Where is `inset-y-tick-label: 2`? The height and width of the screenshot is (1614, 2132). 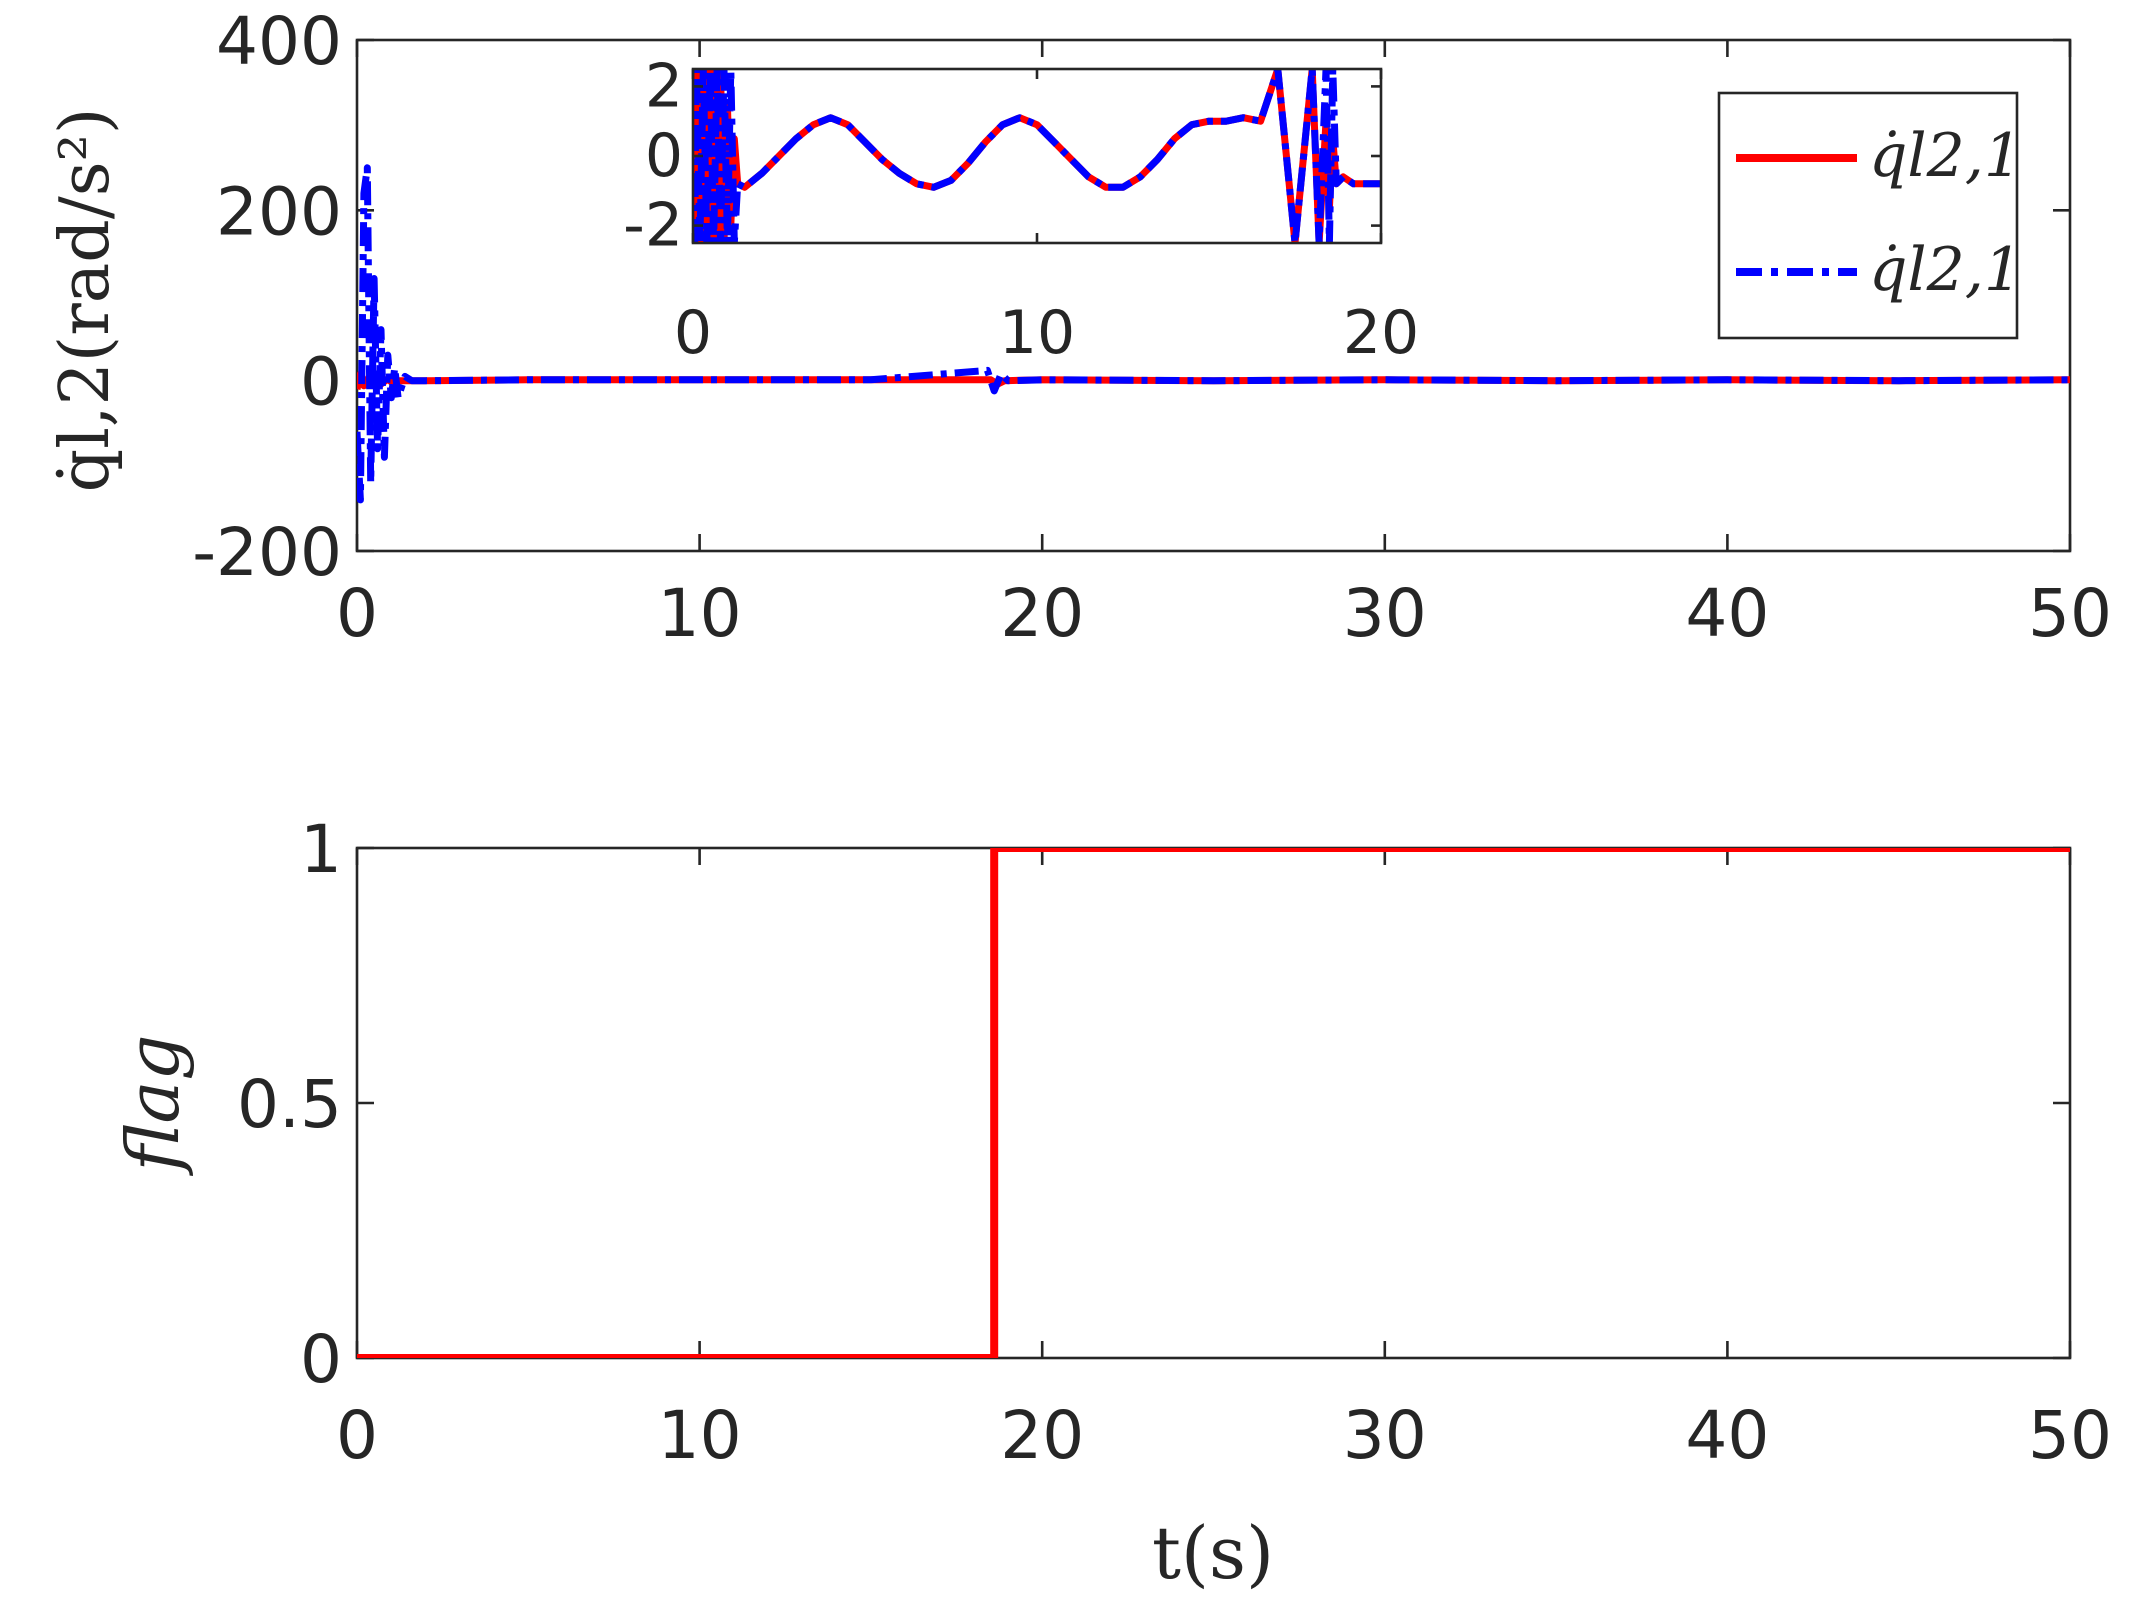 inset-y-tick-label: 2 is located at coordinates (664, 86).